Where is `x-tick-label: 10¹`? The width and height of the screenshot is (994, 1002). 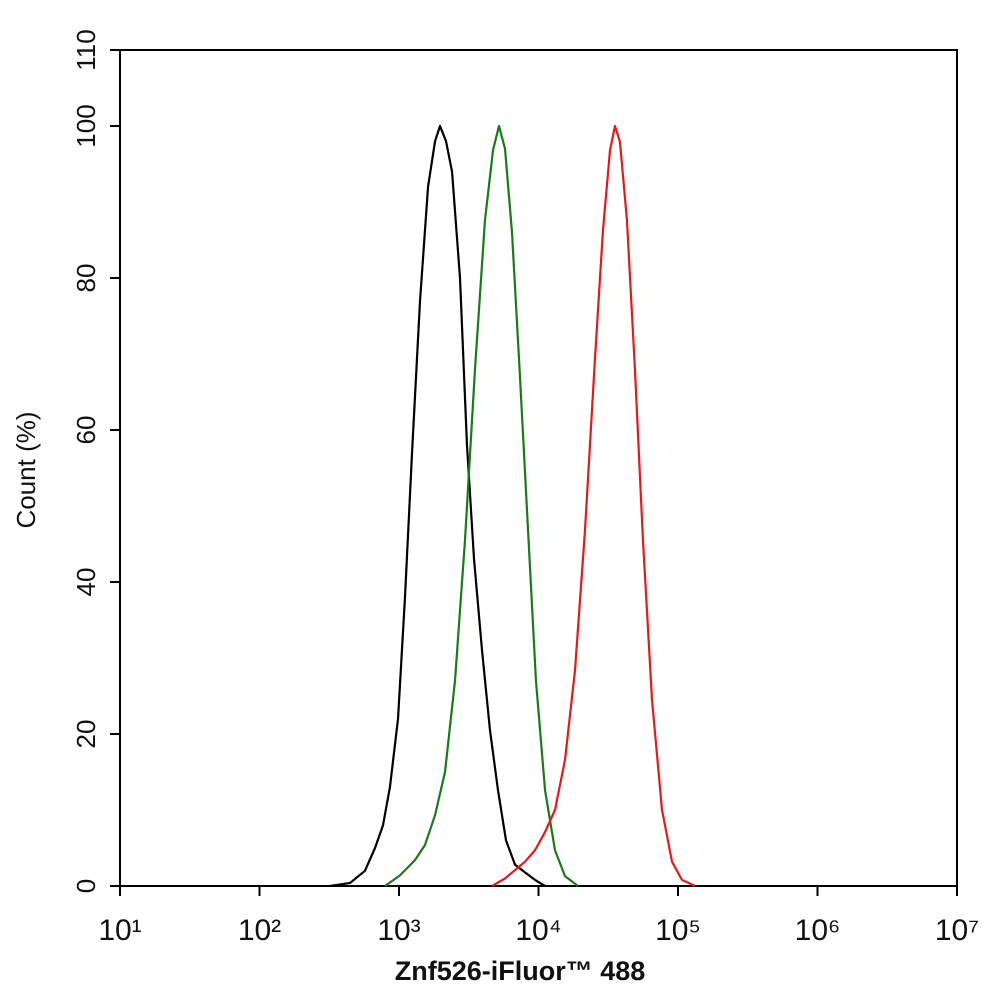 x-tick-label: 10¹ is located at coordinates (119, 930).